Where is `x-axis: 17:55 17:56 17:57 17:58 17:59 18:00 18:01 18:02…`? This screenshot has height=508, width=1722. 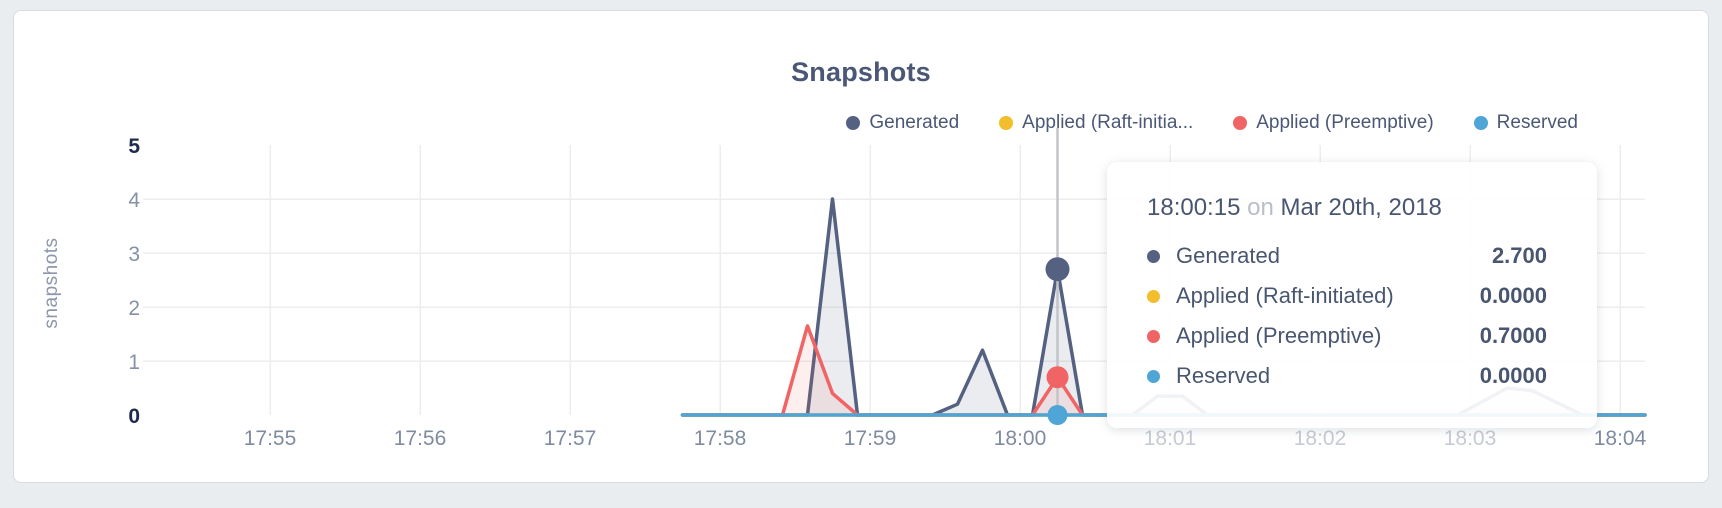
x-axis: 17:55 17:56 17:57 17:58 17:59 18:00 18:01 18:02… is located at coordinates (945, 438).